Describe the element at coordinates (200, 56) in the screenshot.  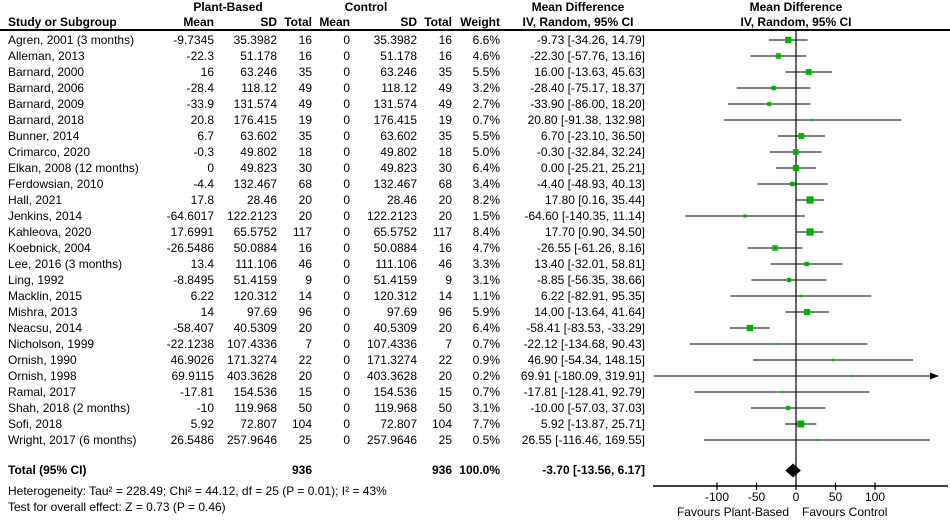
I see `pb-mean: -22.3` at that location.